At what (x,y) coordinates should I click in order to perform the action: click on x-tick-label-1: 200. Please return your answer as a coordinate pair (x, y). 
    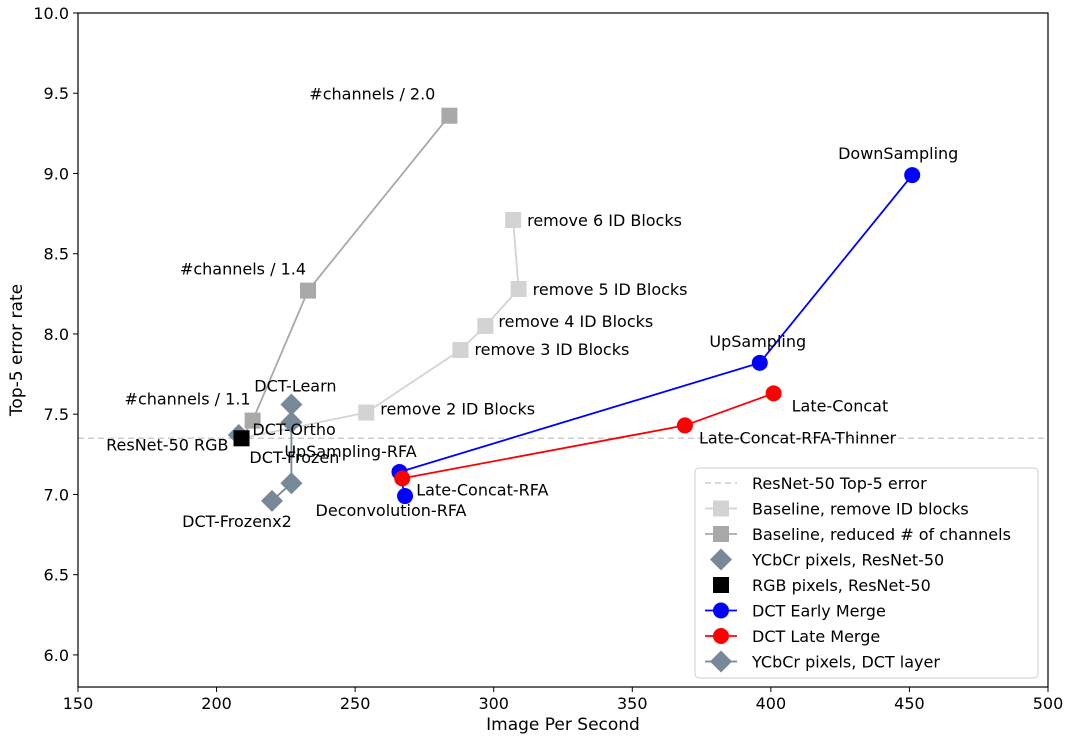
    Looking at the image, I should click on (216, 703).